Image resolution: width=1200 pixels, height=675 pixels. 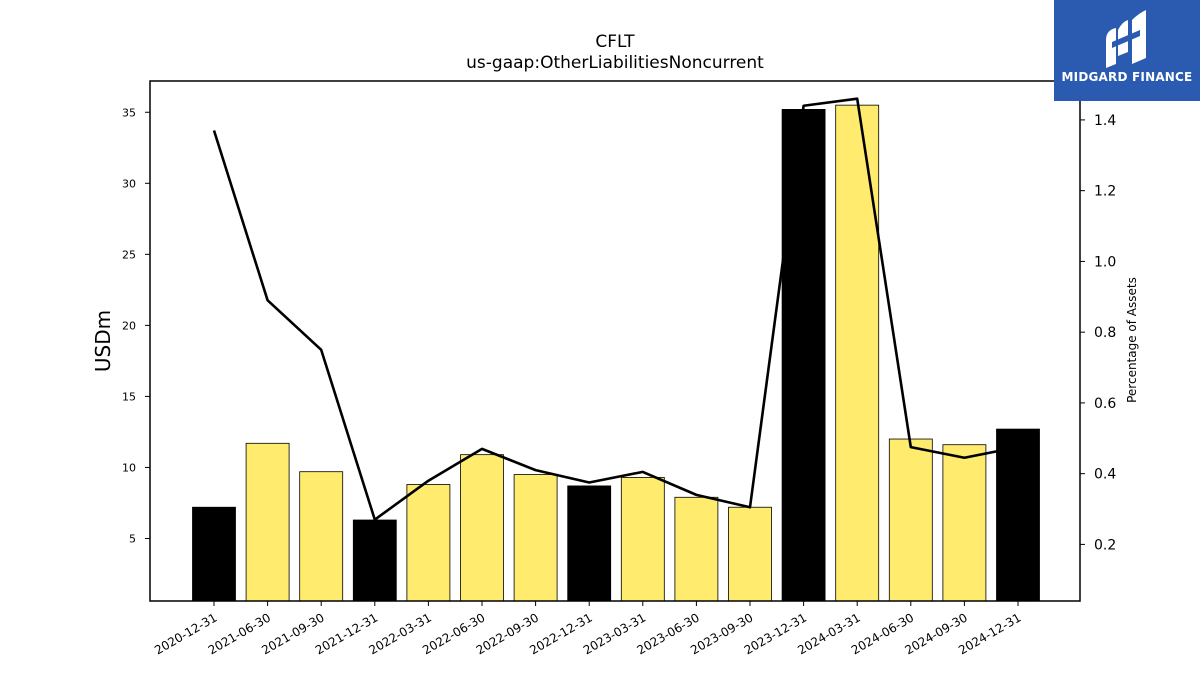 What do you see at coordinates (129, 254) in the screenshot?
I see `y-tick-label-25: 25` at bounding box center [129, 254].